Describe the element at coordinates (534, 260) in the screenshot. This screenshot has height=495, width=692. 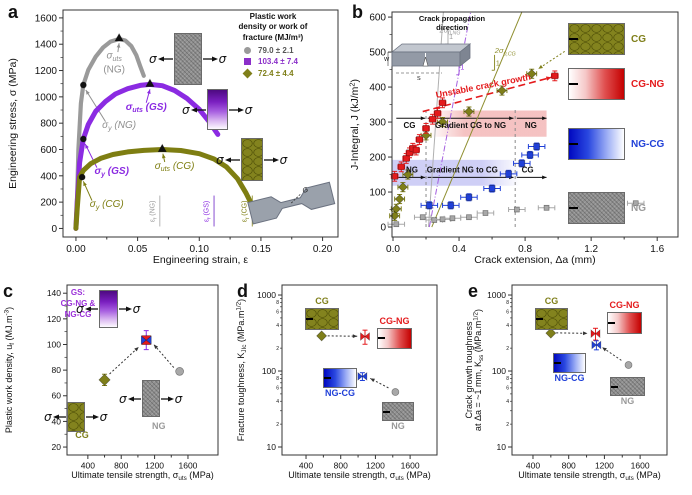
I see `svg-text: Crack extension, Δa (mm)` at that location.